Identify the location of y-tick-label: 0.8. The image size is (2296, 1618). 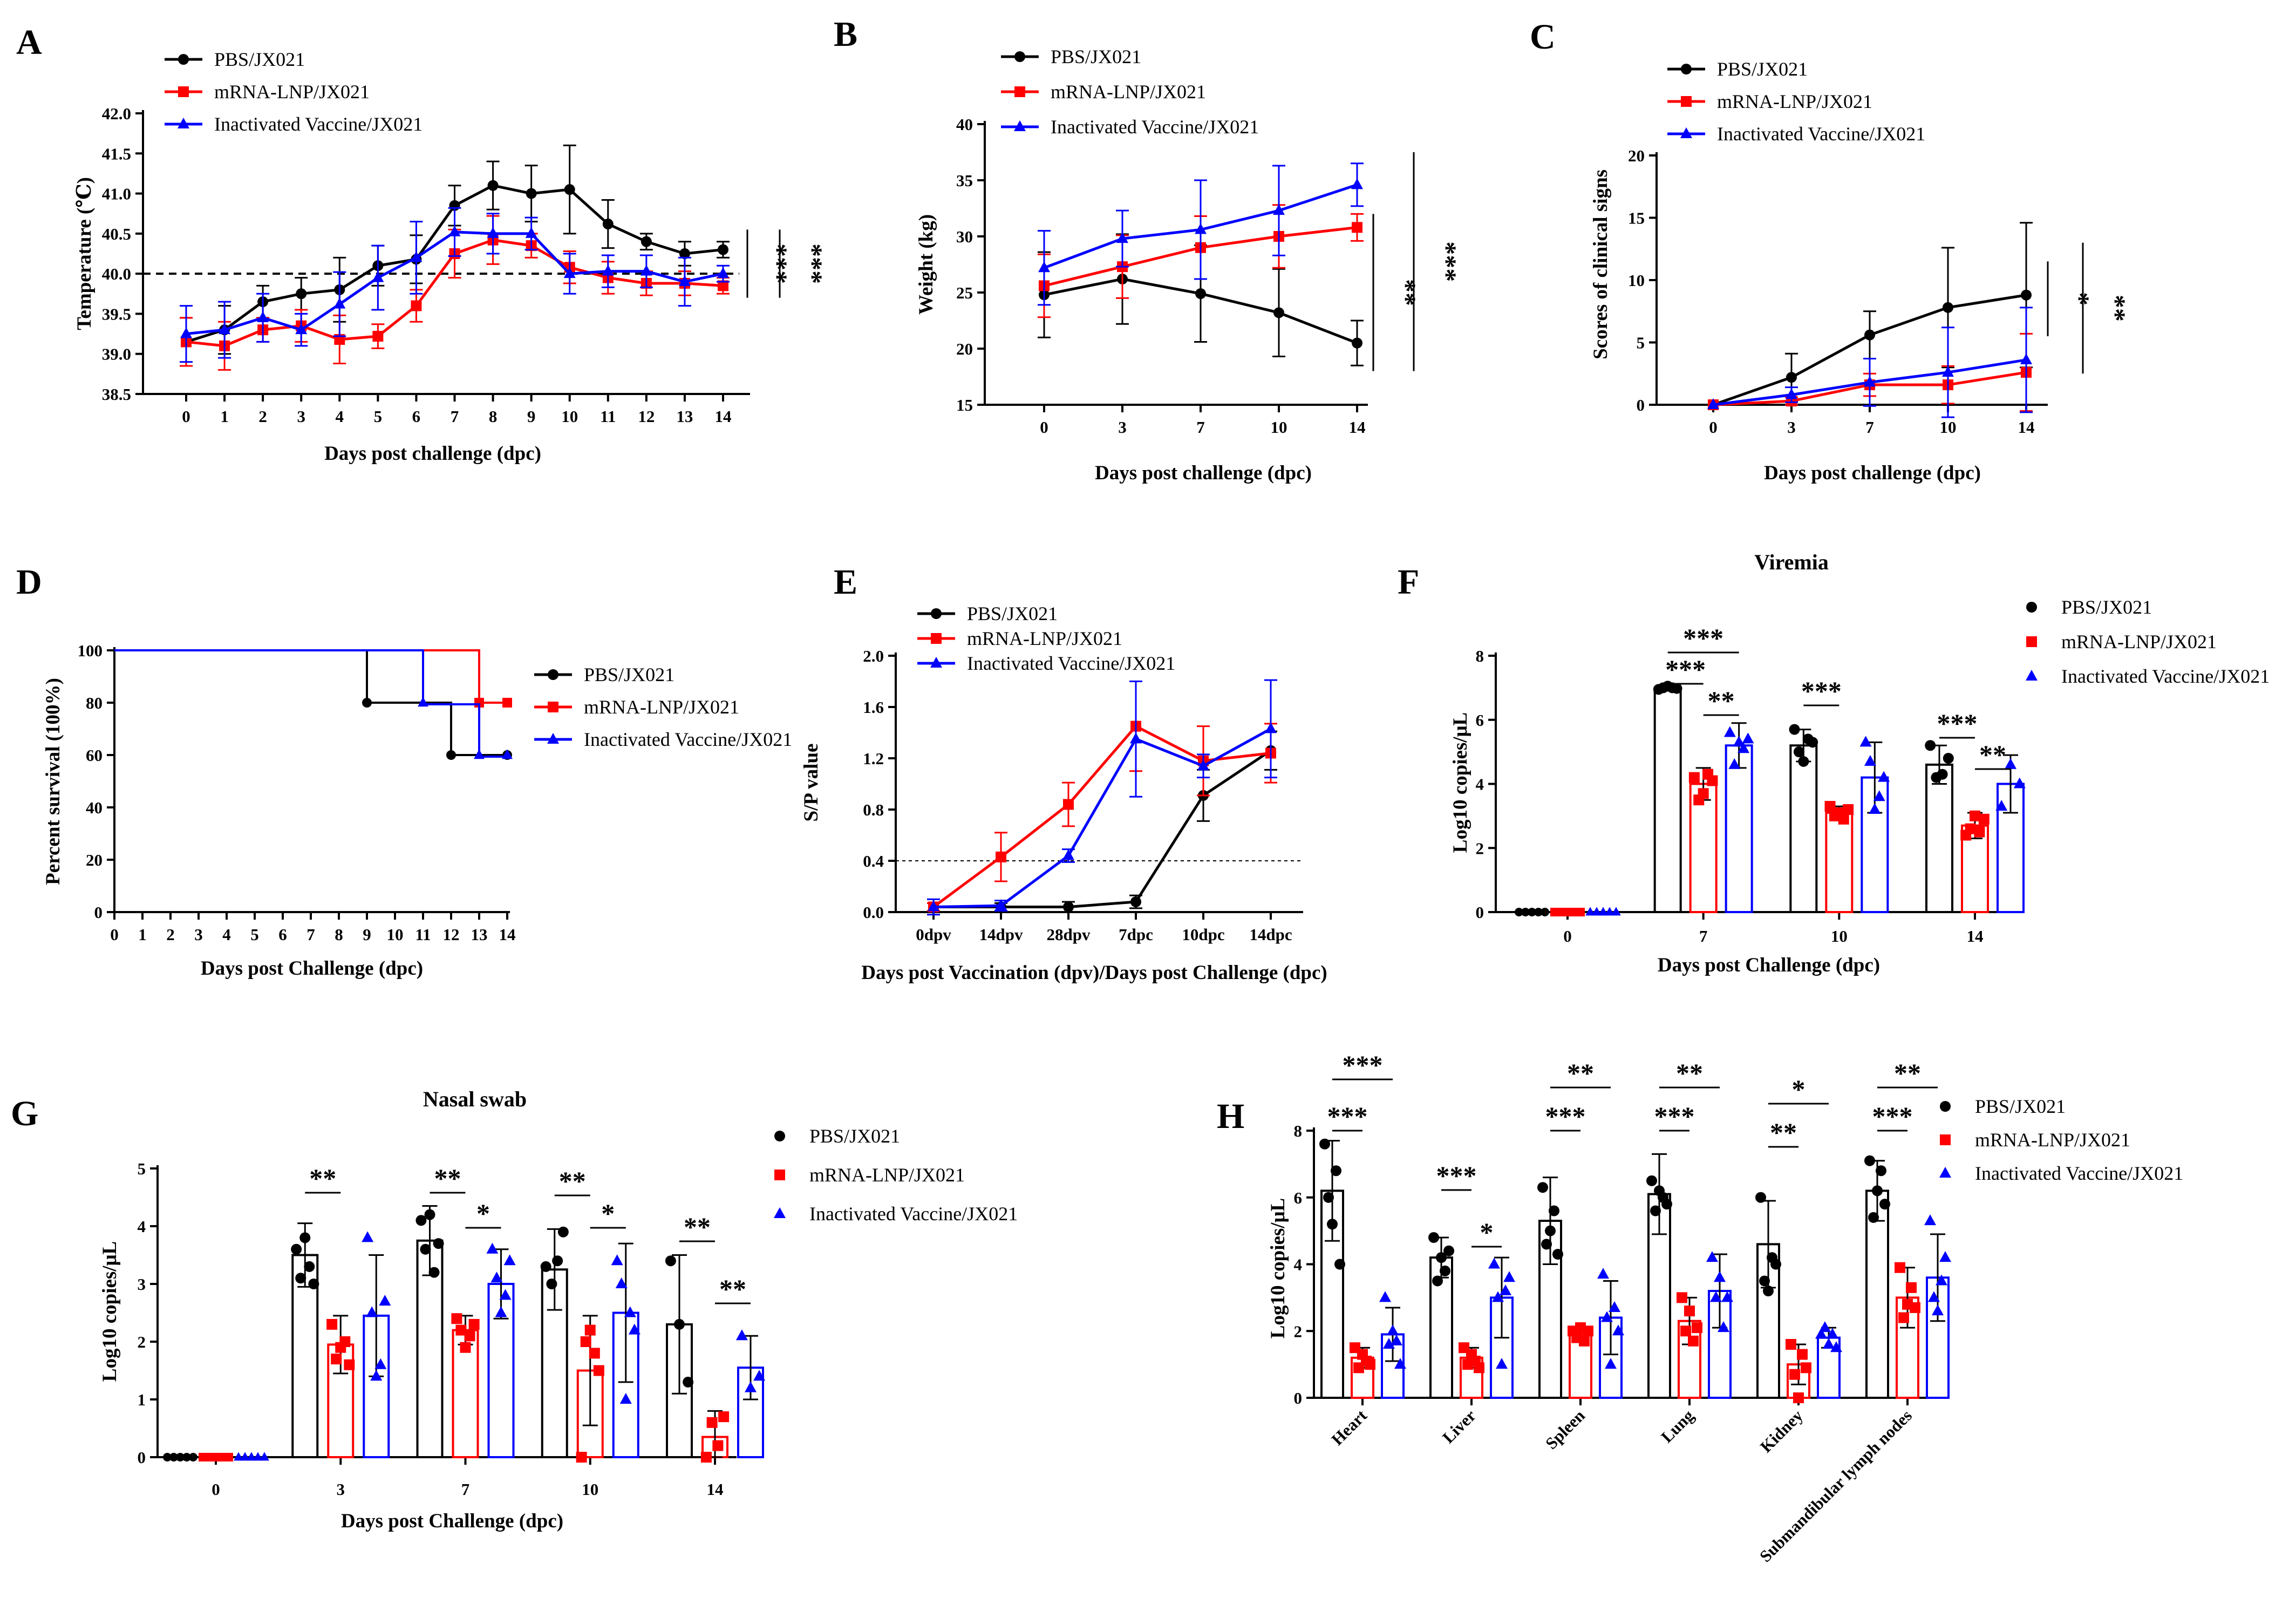
(874, 809).